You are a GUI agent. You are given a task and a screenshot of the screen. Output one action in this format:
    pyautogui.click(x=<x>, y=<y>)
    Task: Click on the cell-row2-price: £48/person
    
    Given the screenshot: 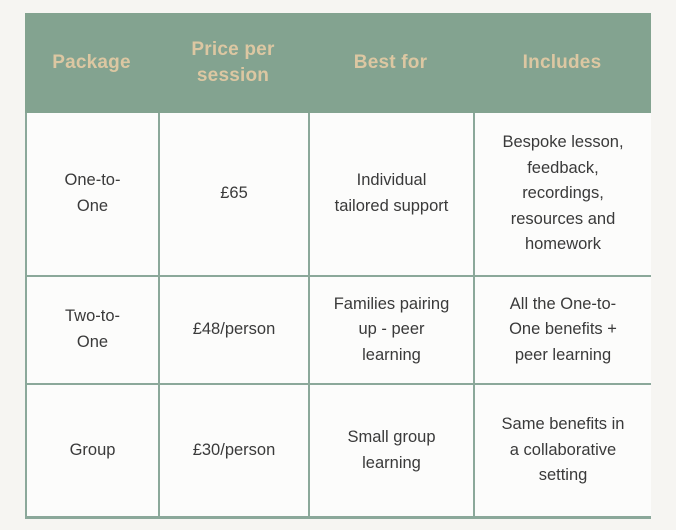 What is the action you would take?
    pyautogui.click(x=234, y=330)
    